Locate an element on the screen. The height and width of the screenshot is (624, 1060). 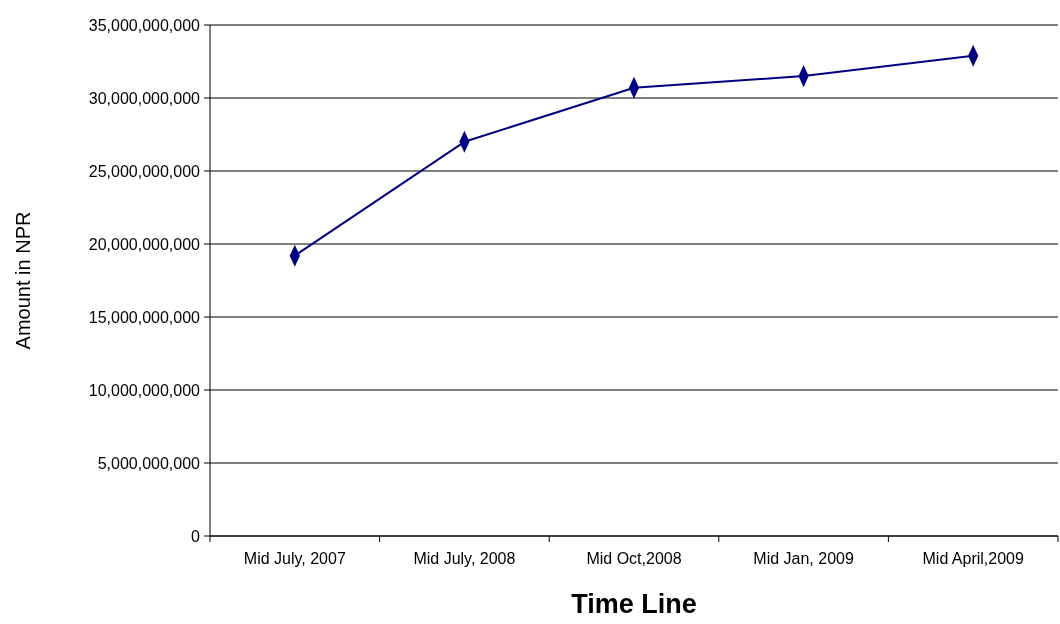
x-tick-label: Mid April,2009 is located at coordinates (973, 558).